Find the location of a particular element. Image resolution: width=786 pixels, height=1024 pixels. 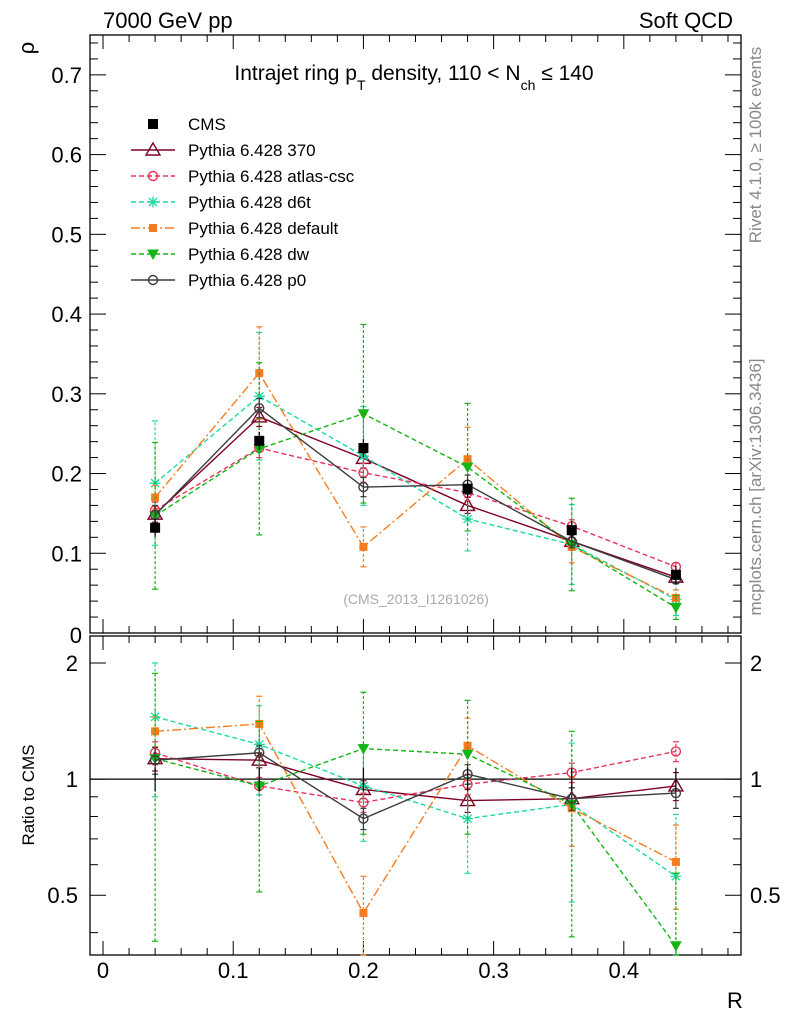

series-5-line is located at coordinates (415, 494).